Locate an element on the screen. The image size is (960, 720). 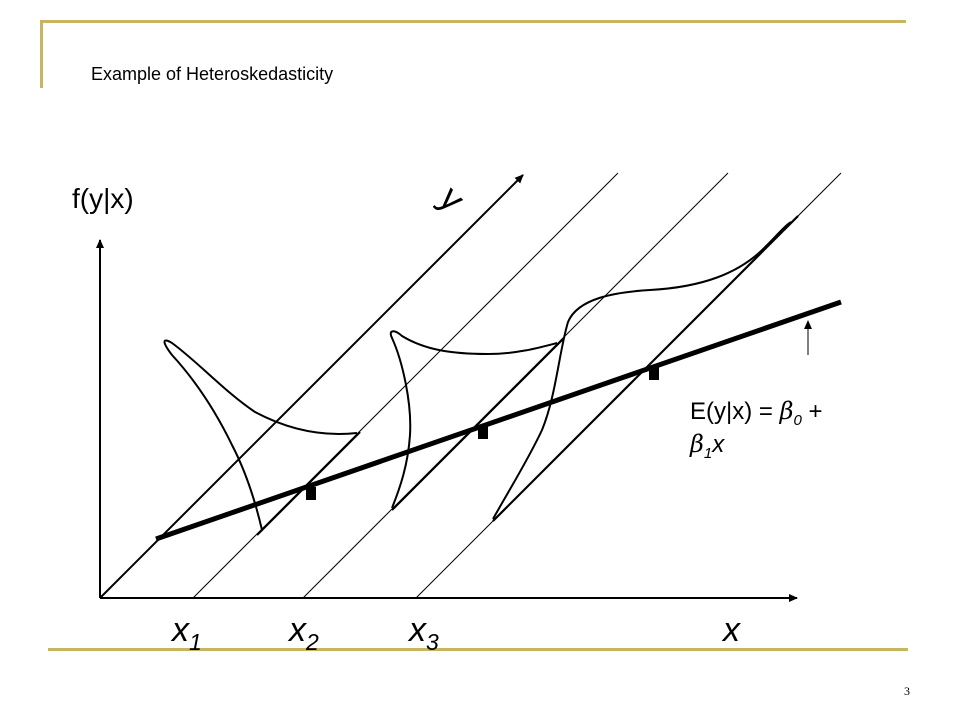
x-axis-label: x is located at coordinates (731, 630).